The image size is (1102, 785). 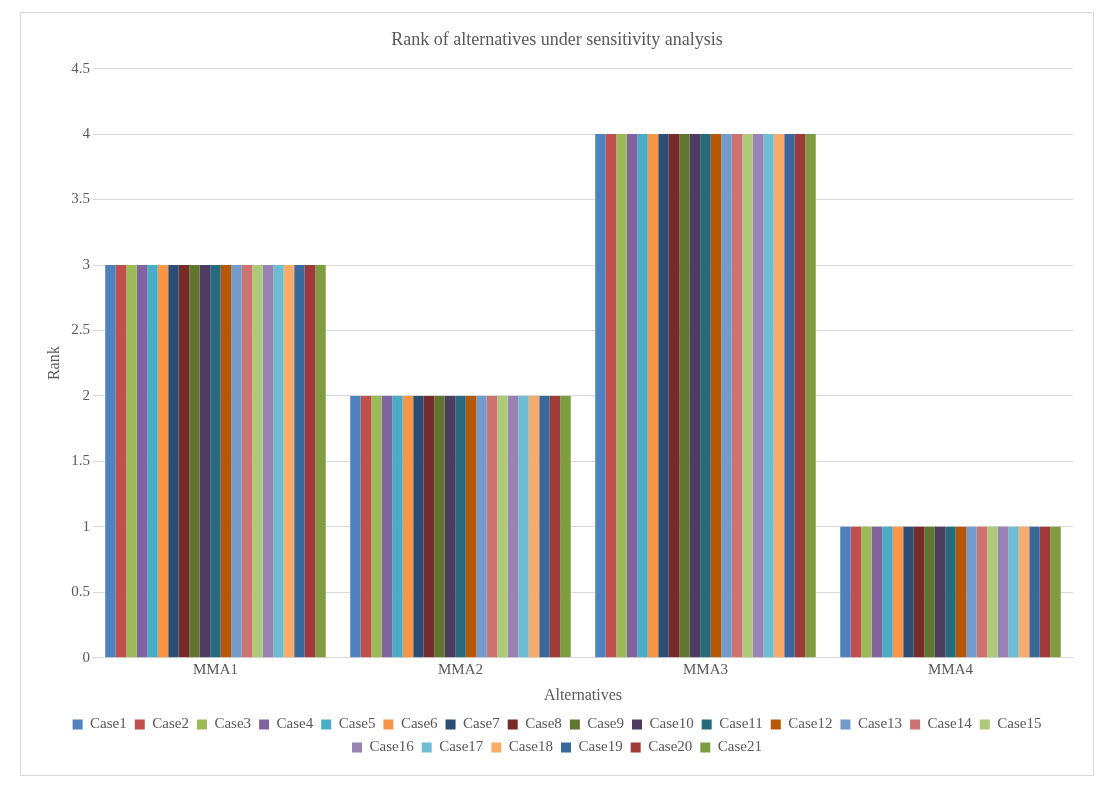 I want to click on x-tick-label: MMA1, so click(x=215, y=668).